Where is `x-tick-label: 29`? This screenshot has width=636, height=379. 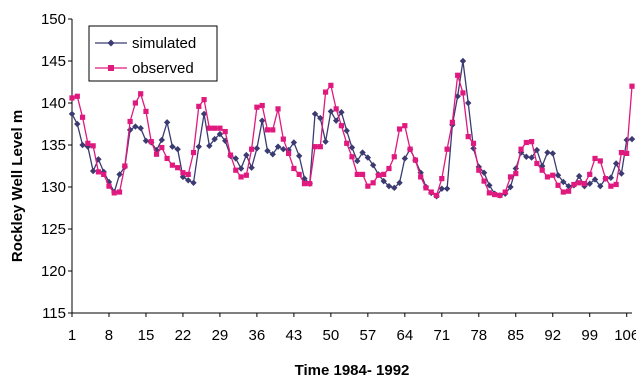
x-tick-label: 29 is located at coordinates (220, 335).